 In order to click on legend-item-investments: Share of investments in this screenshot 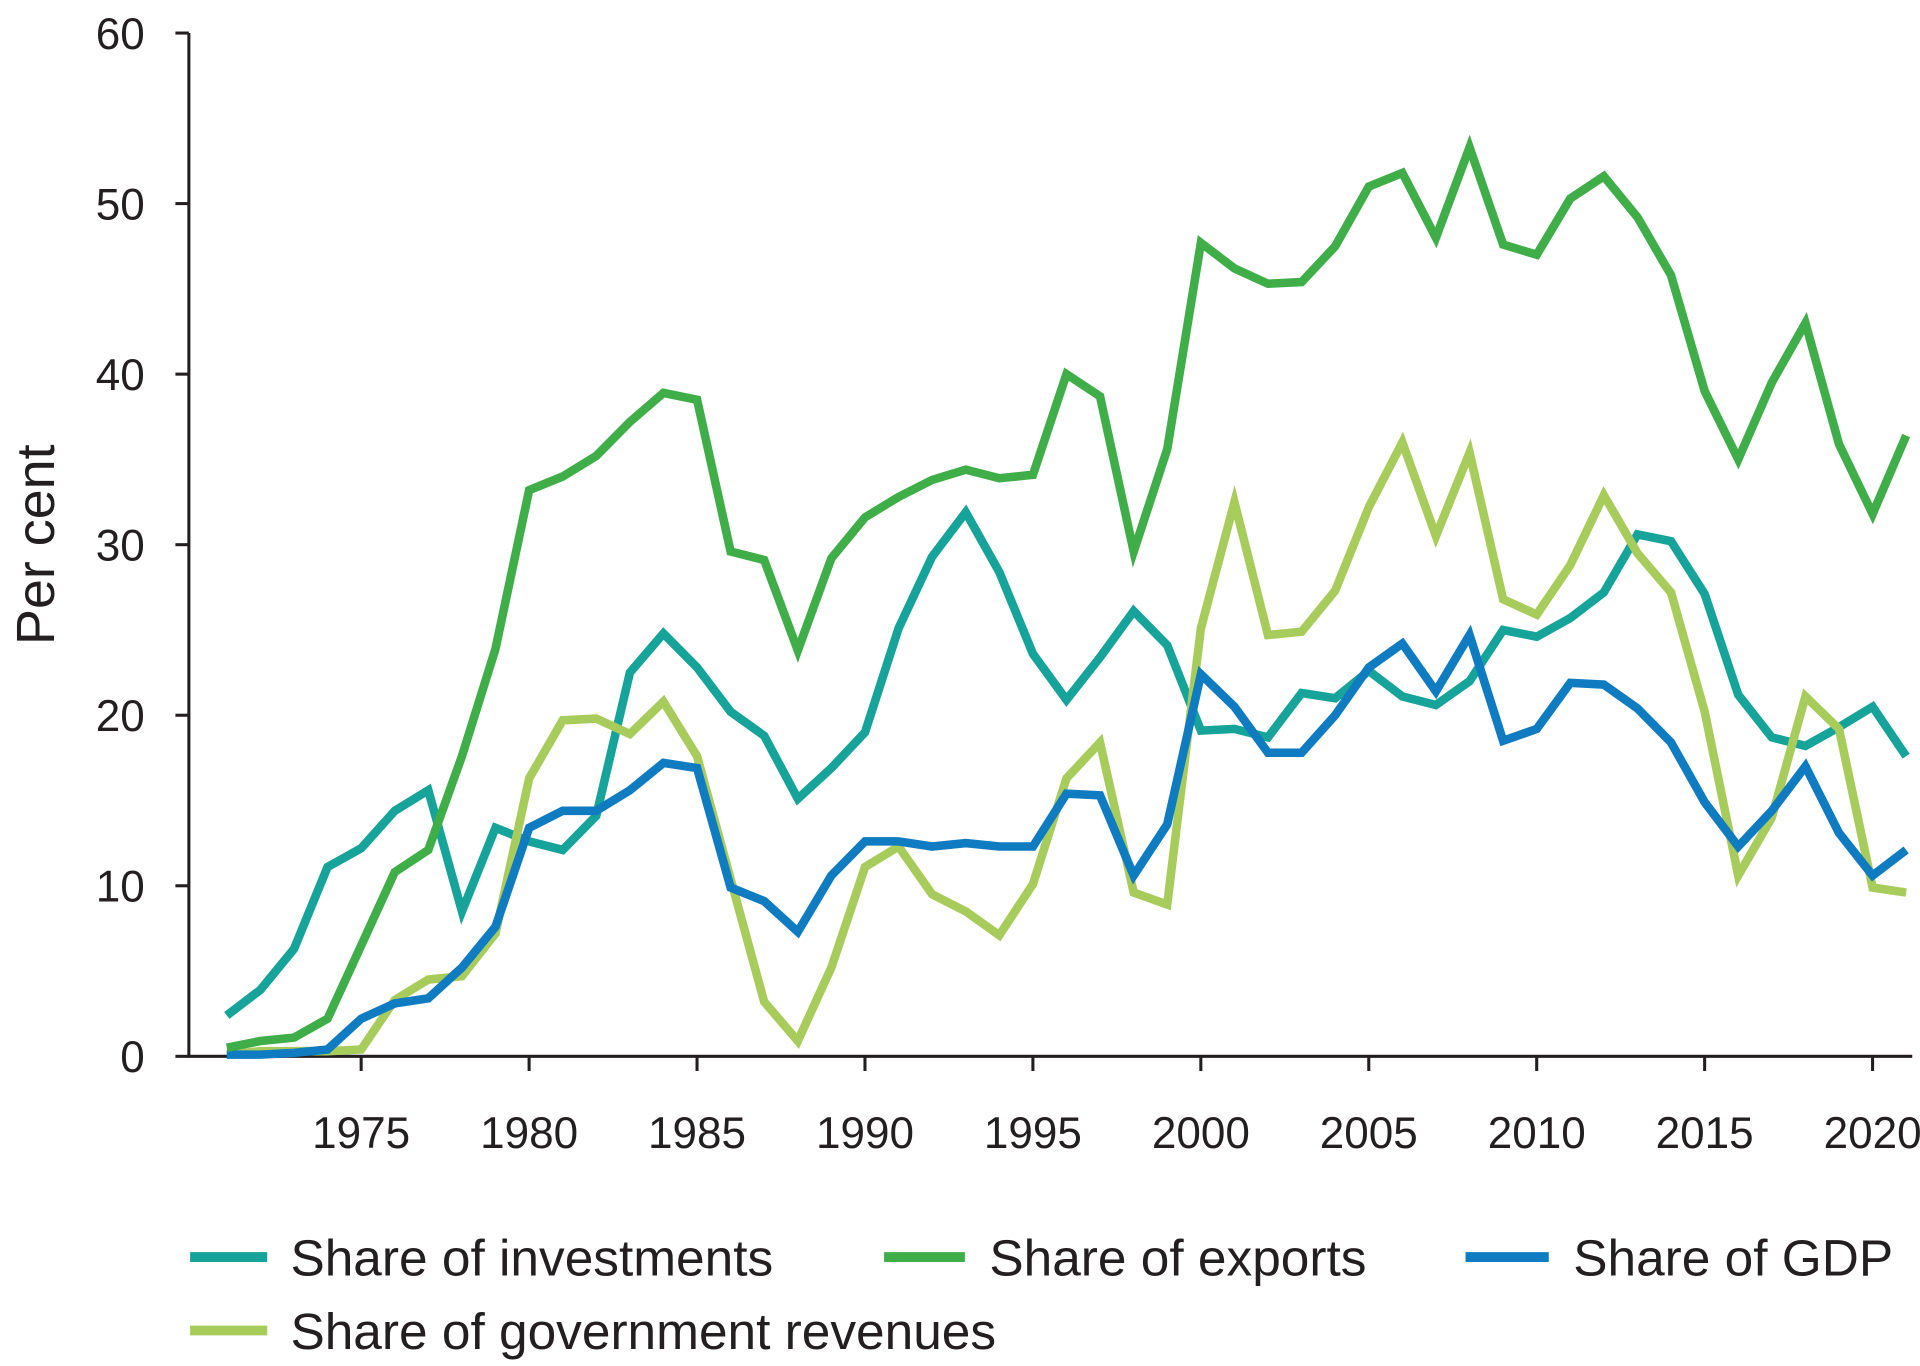, I will do `click(481, 1257)`.